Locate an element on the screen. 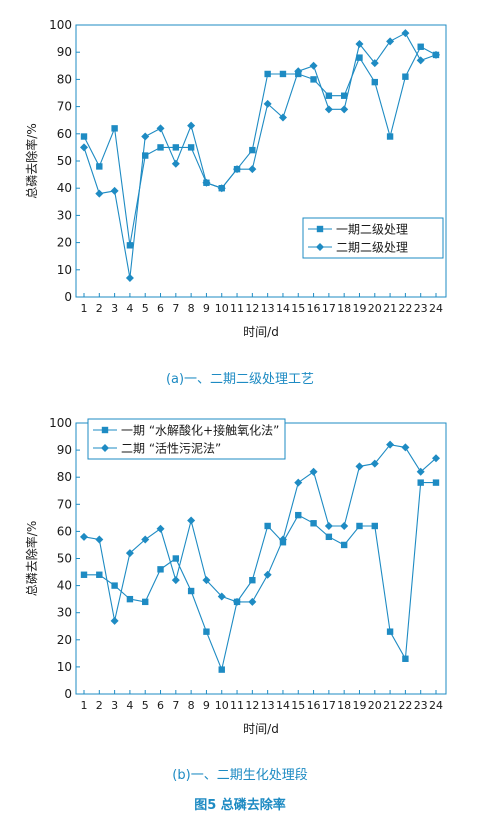 This screenshot has height=829, width=498. y-tick-label: 50 is located at coordinates (64, 161).